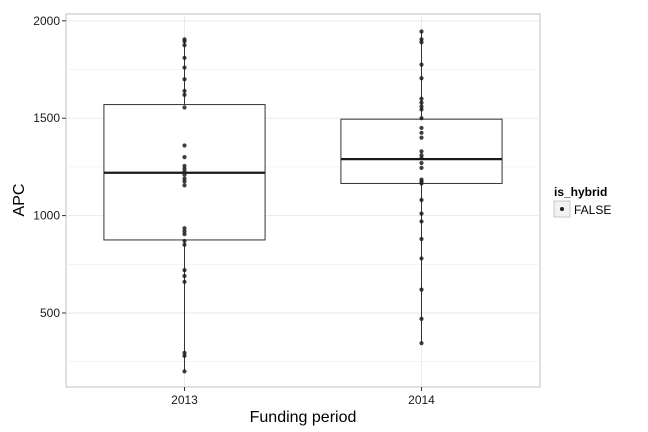 The width and height of the screenshot is (648, 432). Describe the element at coordinates (582, 201) in the screenshot. I see `legend: is_hybrid FALSE` at that location.